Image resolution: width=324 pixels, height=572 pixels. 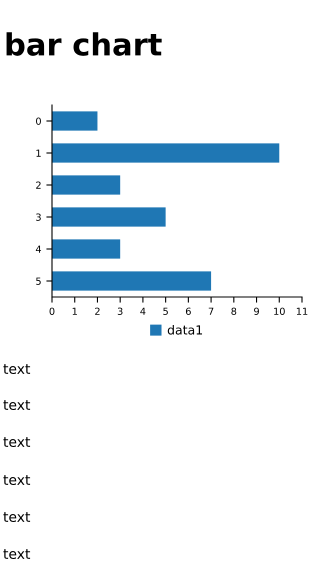 I want to click on x-tick-label: 2, so click(x=97, y=311).